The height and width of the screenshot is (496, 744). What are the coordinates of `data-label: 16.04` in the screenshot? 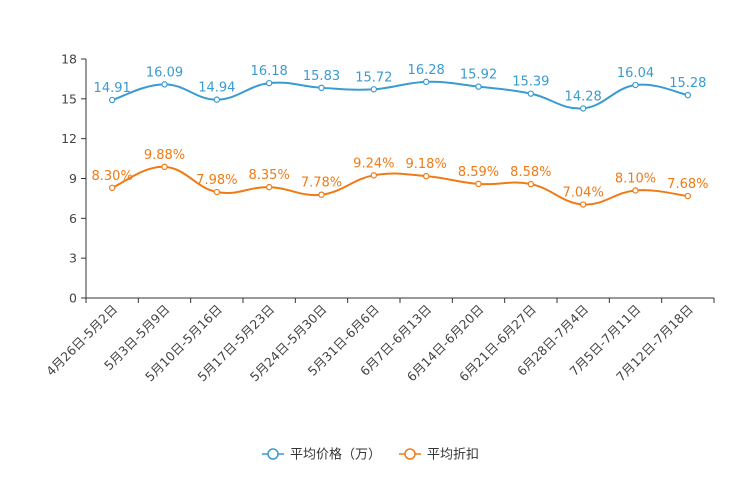 It's located at (635, 73).